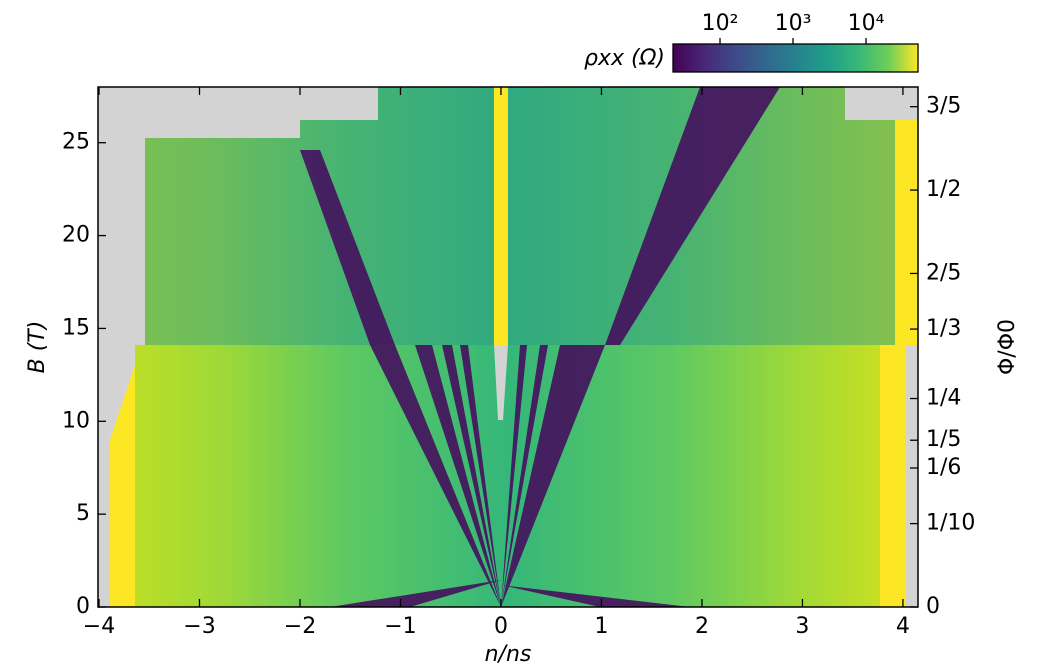  Describe the element at coordinates (624, 58) in the screenshot. I see `colorbar-label: ρxx (Ω)` at that location.